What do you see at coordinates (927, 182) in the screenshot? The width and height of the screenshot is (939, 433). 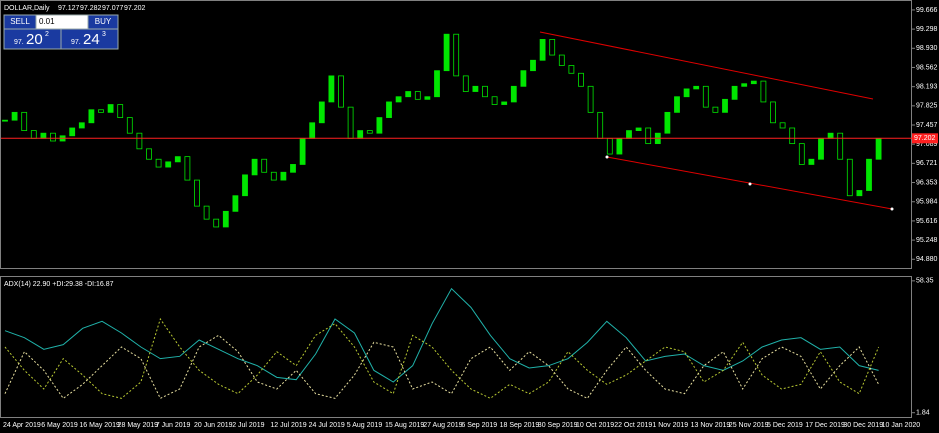 I see `y-tick-label: 96.353` at bounding box center [927, 182].